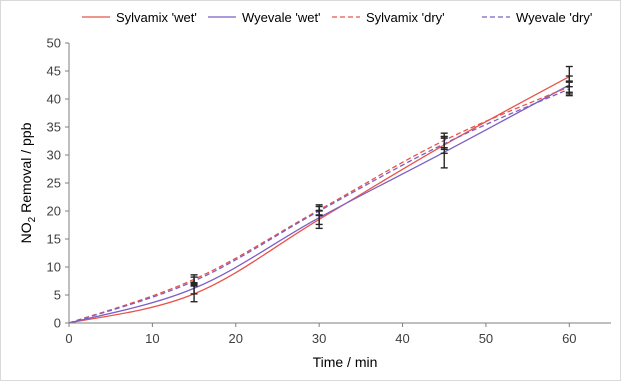 The width and height of the screenshot is (621, 381). I want to click on legend-item-sylvamix-dry: Sylvamix 'dry', so click(388, 17).